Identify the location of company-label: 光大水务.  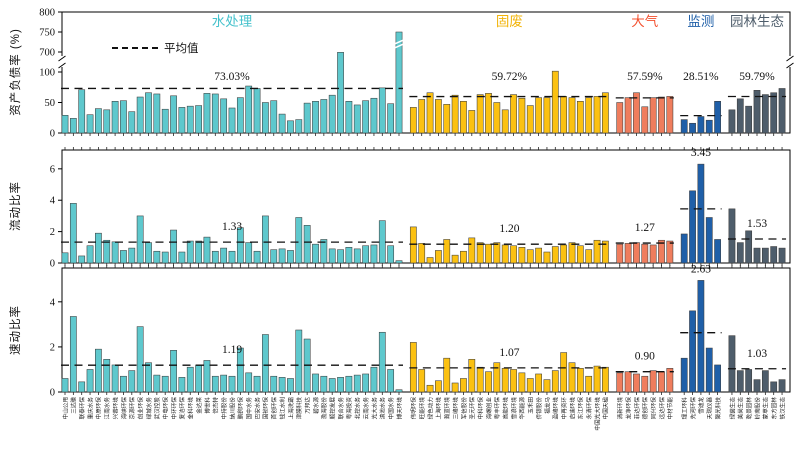
(374, 408).